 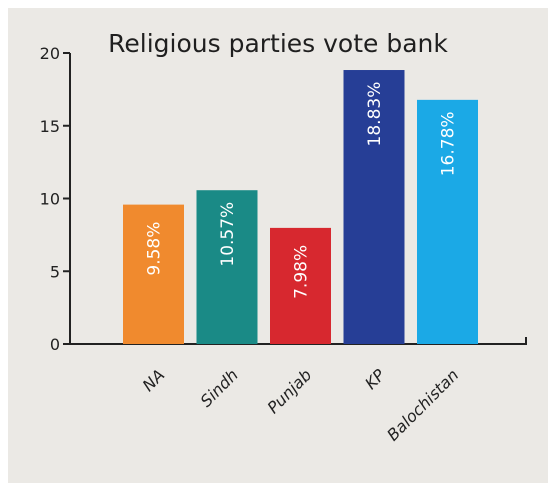 I want to click on x-category-label: Sindh, so click(x=219, y=387).